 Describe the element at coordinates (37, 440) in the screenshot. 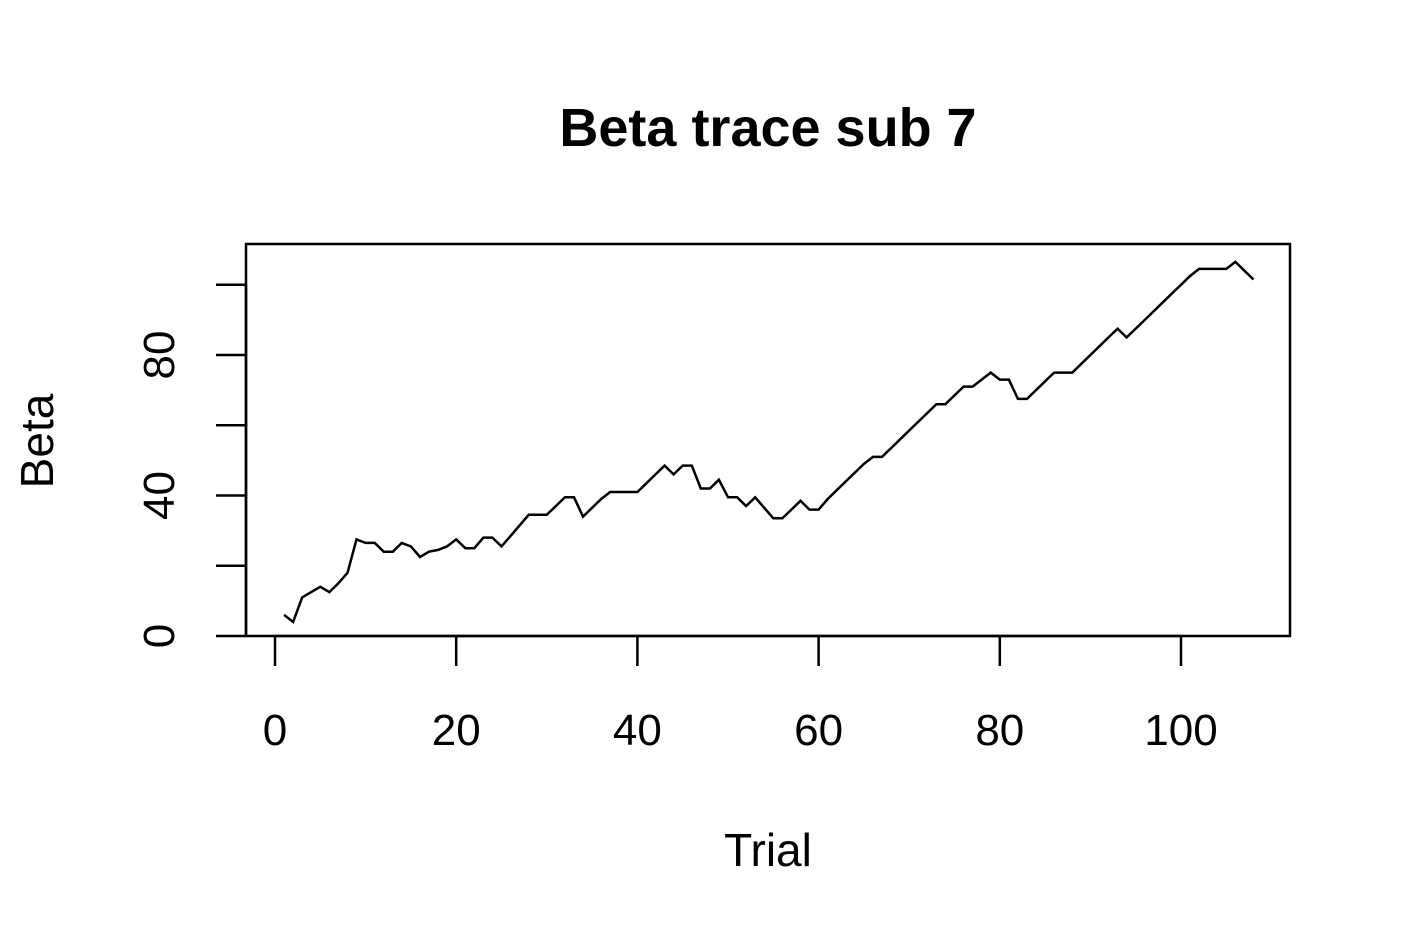

I see `y-axis-label: Beta` at that location.